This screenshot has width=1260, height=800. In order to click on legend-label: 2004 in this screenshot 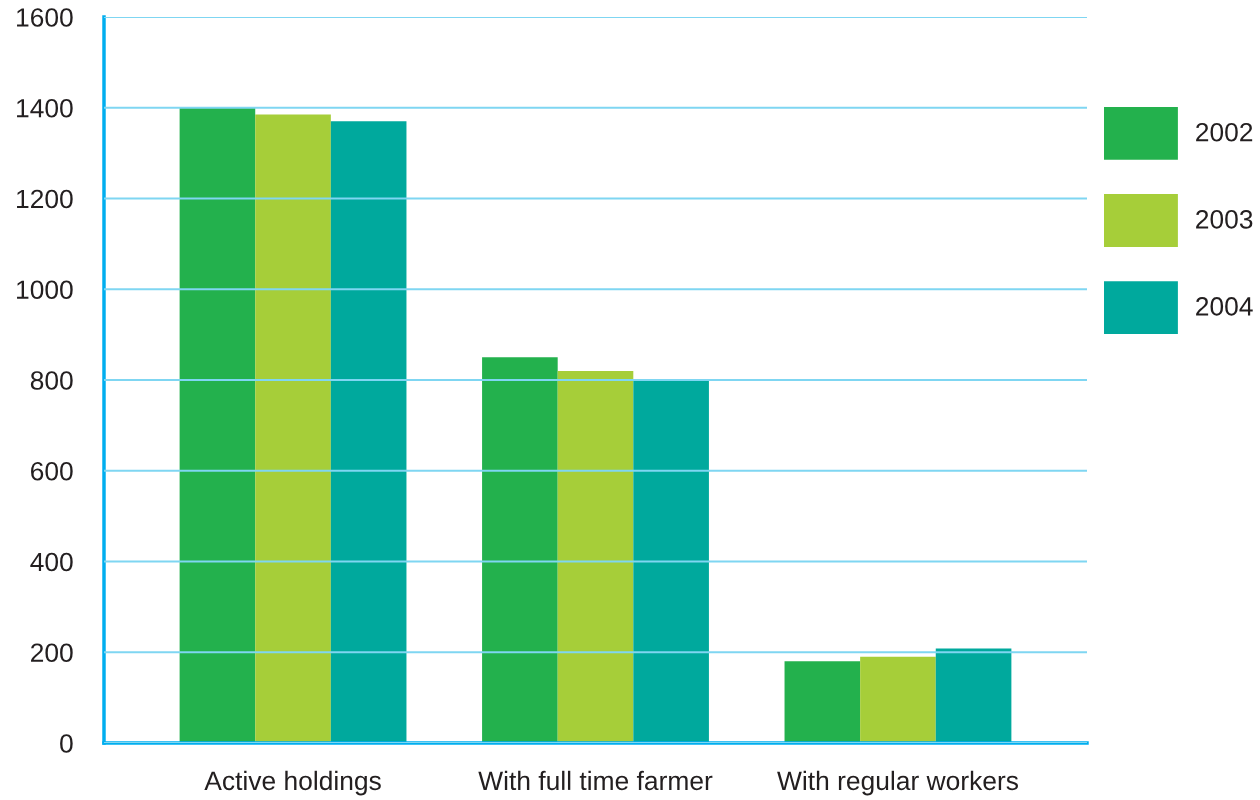, I will do `click(1224, 306)`.